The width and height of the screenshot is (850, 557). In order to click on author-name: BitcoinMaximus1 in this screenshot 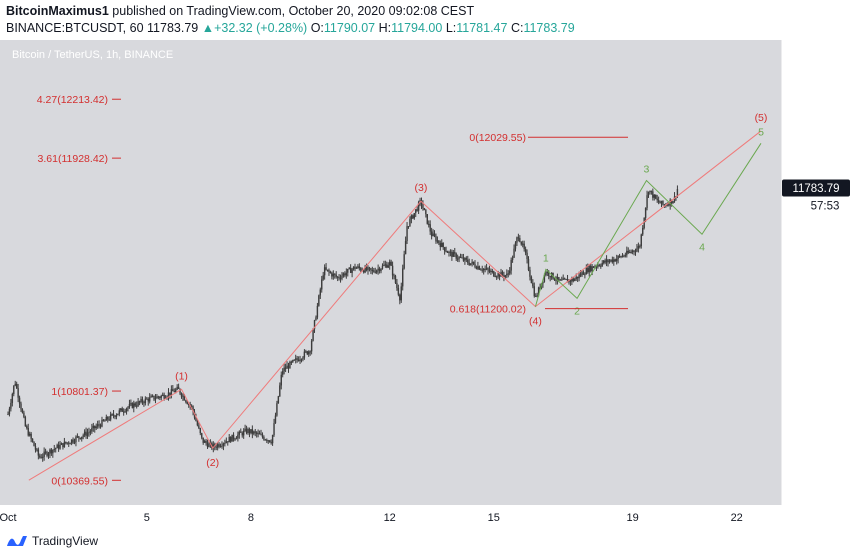, I will do `click(57, 11)`.